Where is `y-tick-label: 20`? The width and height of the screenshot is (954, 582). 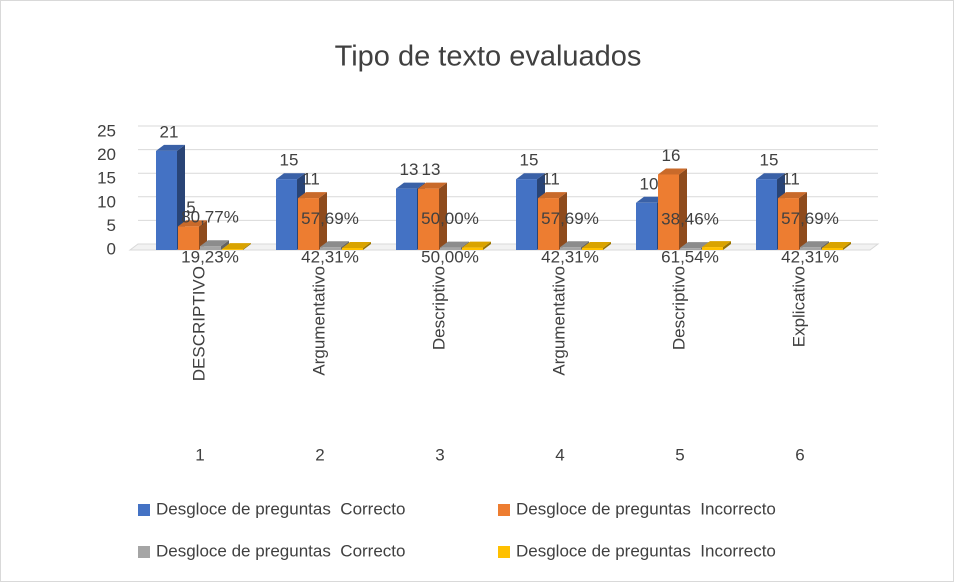 y-tick-label: 20 is located at coordinates (106, 154).